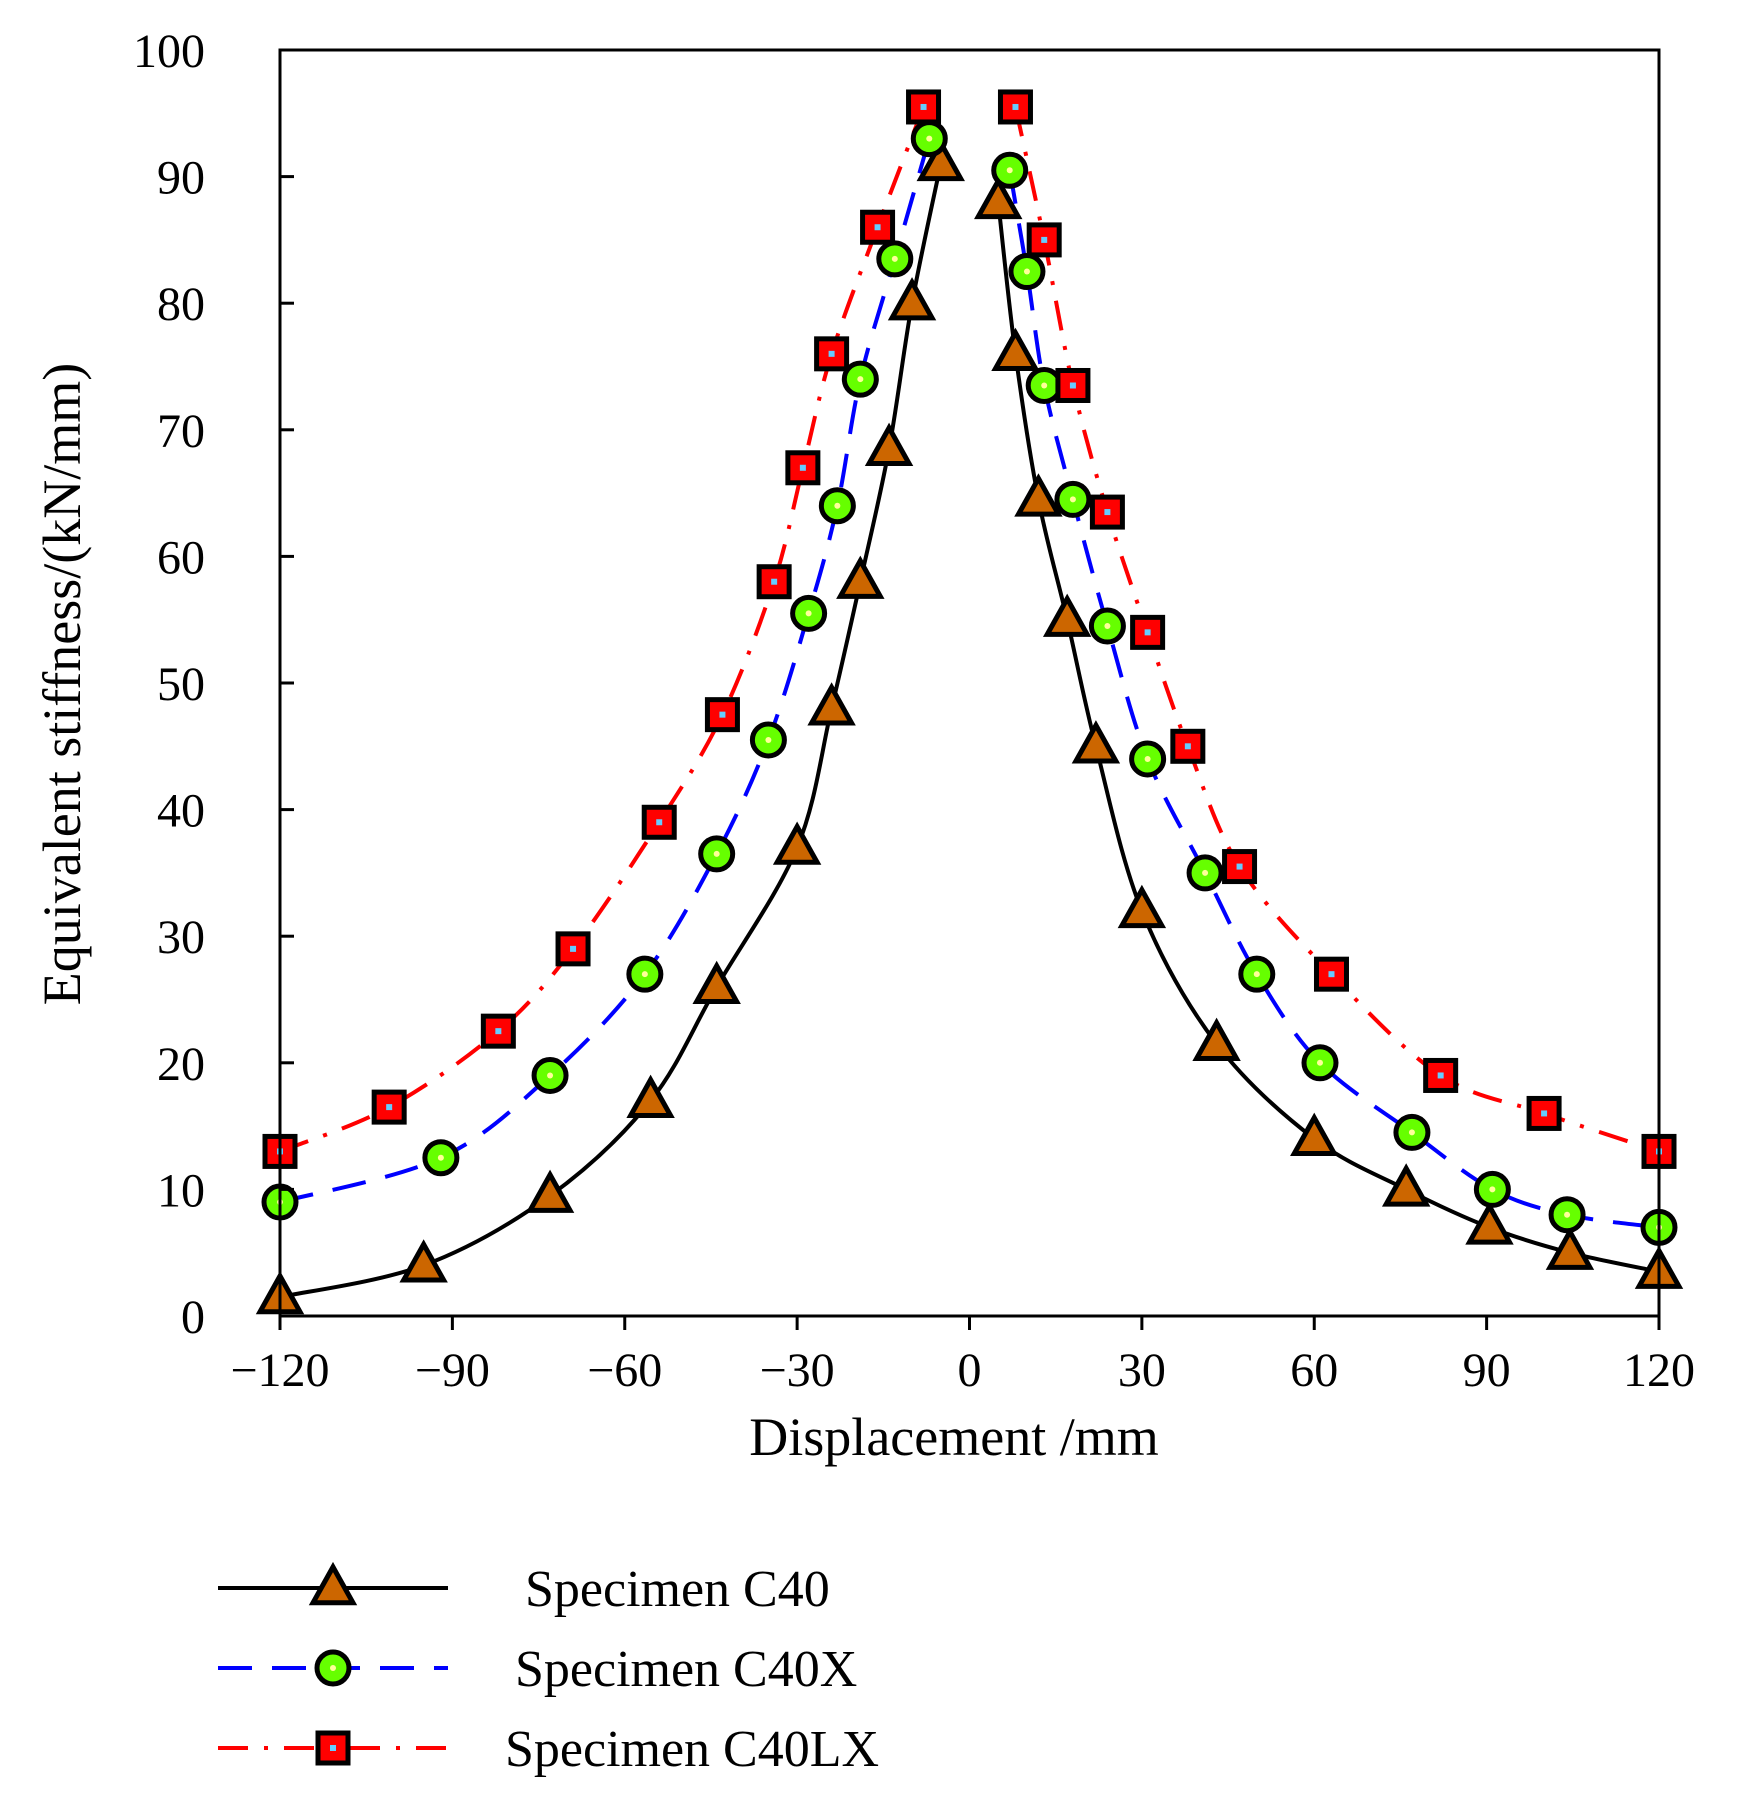 The image size is (1737, 1796). Describe the element at coordinates (624, 1370) in the screenshot. I see `x-tick-label: −60` at that location.